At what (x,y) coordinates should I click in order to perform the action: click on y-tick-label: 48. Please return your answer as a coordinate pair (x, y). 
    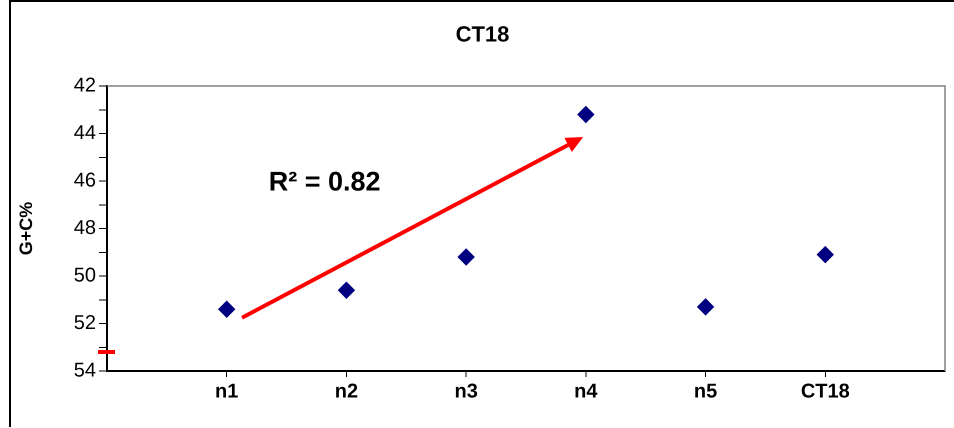
    Looking at the image, I should click on (85, 228).